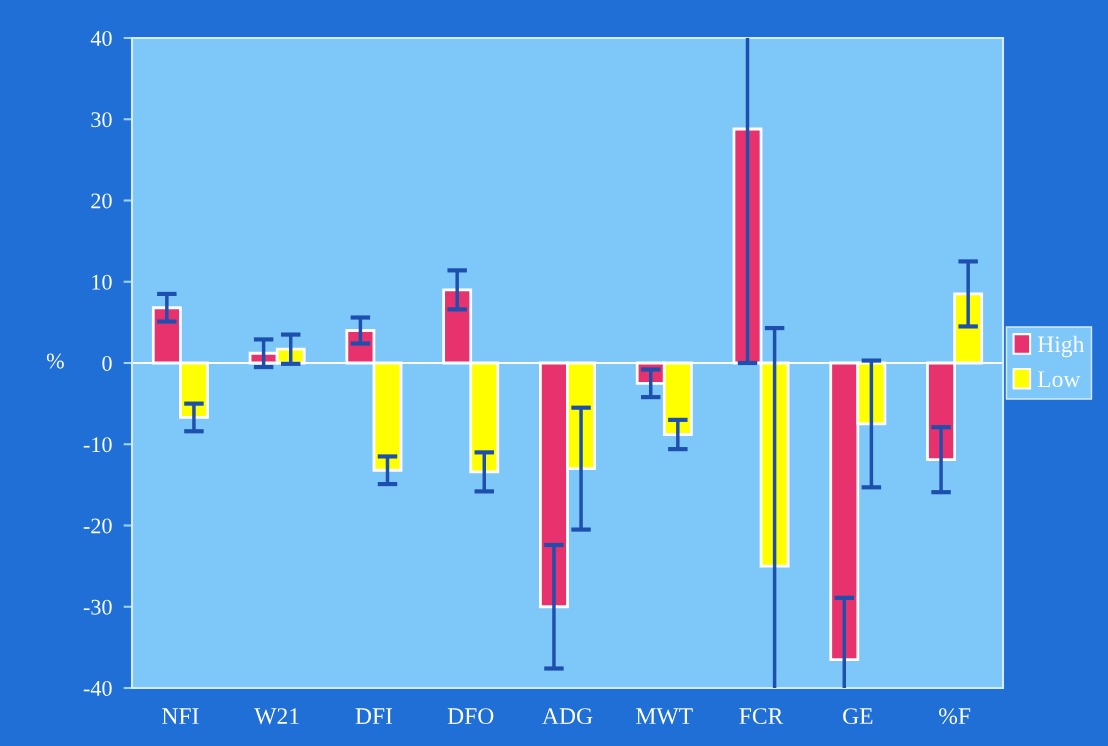 The height and width of the screenshot is (746, 1108). What do you see at coordinates (664, 716) in the screenshot?
I see `x-tick-label: MWT` at bounding box center [664, 716].